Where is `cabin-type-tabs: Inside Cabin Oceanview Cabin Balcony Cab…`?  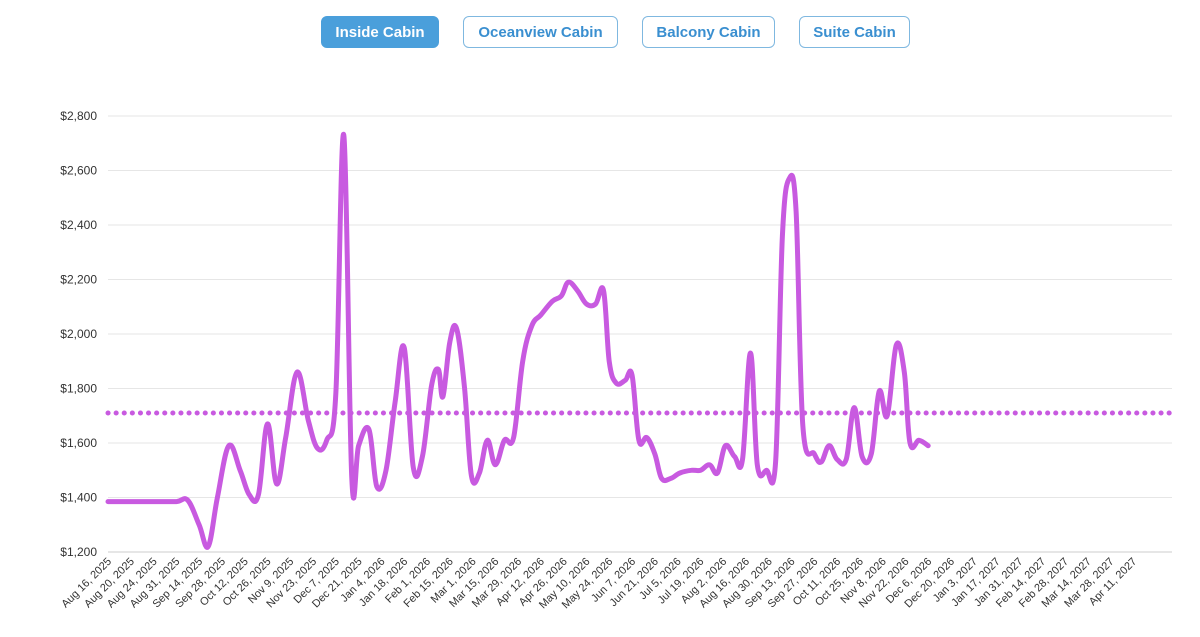 cabin-type-tabs: Inside Cabin Oceanview Cabin Balcony Cab… is located at coordinates (600, 33).